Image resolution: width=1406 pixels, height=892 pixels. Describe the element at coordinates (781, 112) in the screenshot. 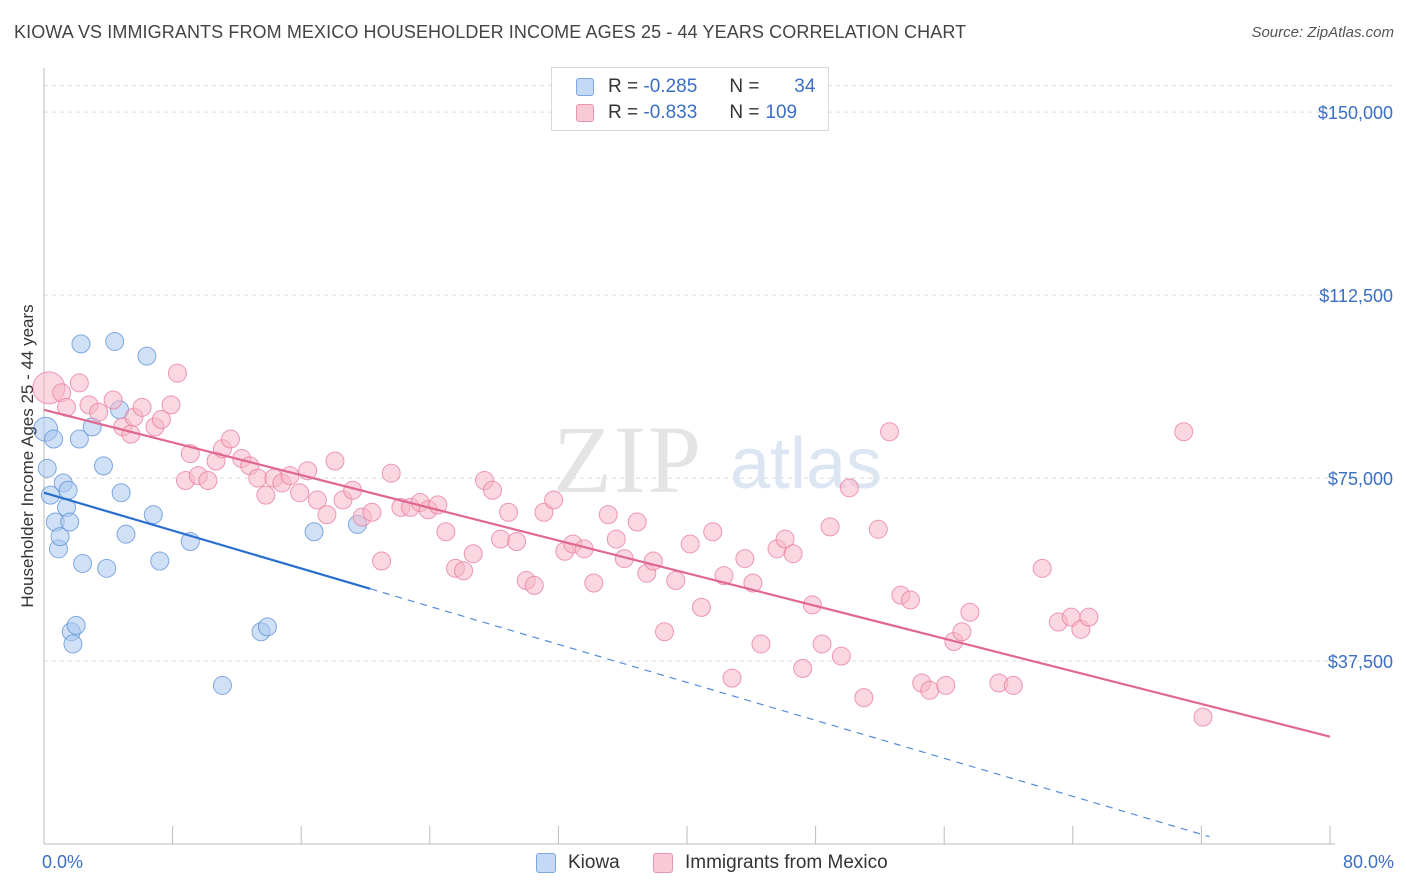

I see `legend-n-value: 109` at that location.